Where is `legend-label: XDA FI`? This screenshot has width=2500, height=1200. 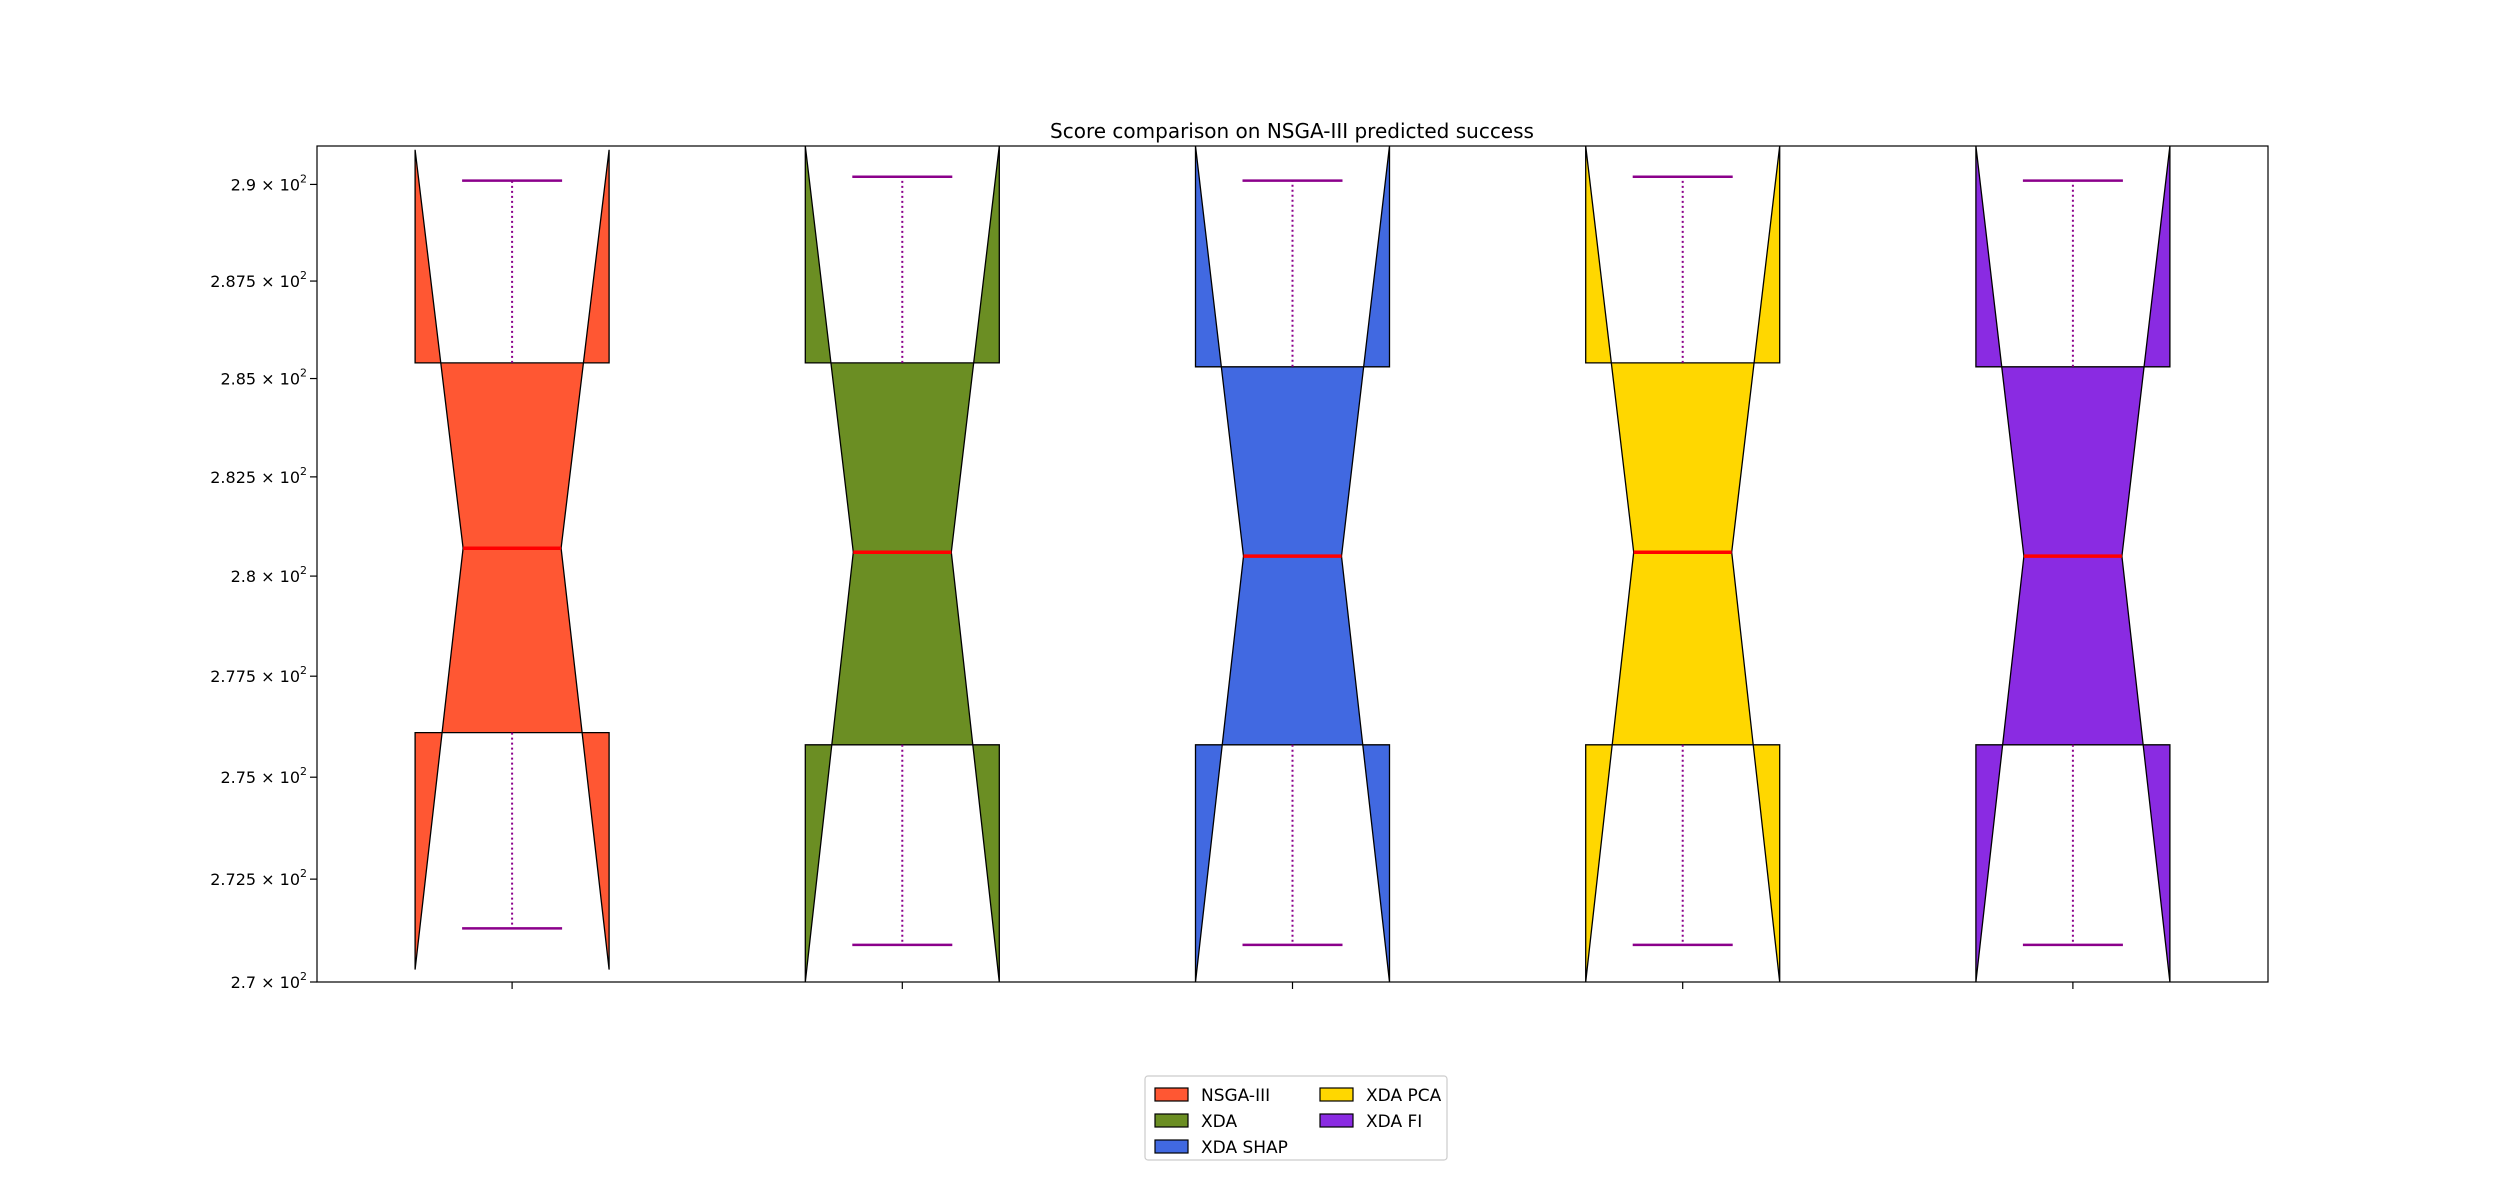
legend-label: XDA FI is located at coordinates (1394, 1122).